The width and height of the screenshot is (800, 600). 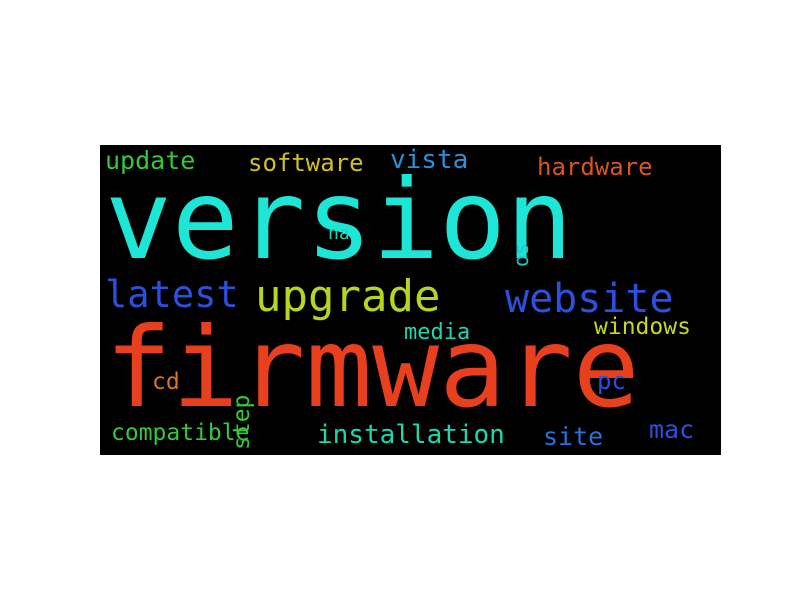 What do you see at coordinates (348, 296) in the screenshot?
I see `word-upgrade: upgrade` at bounding box center [348, 296].